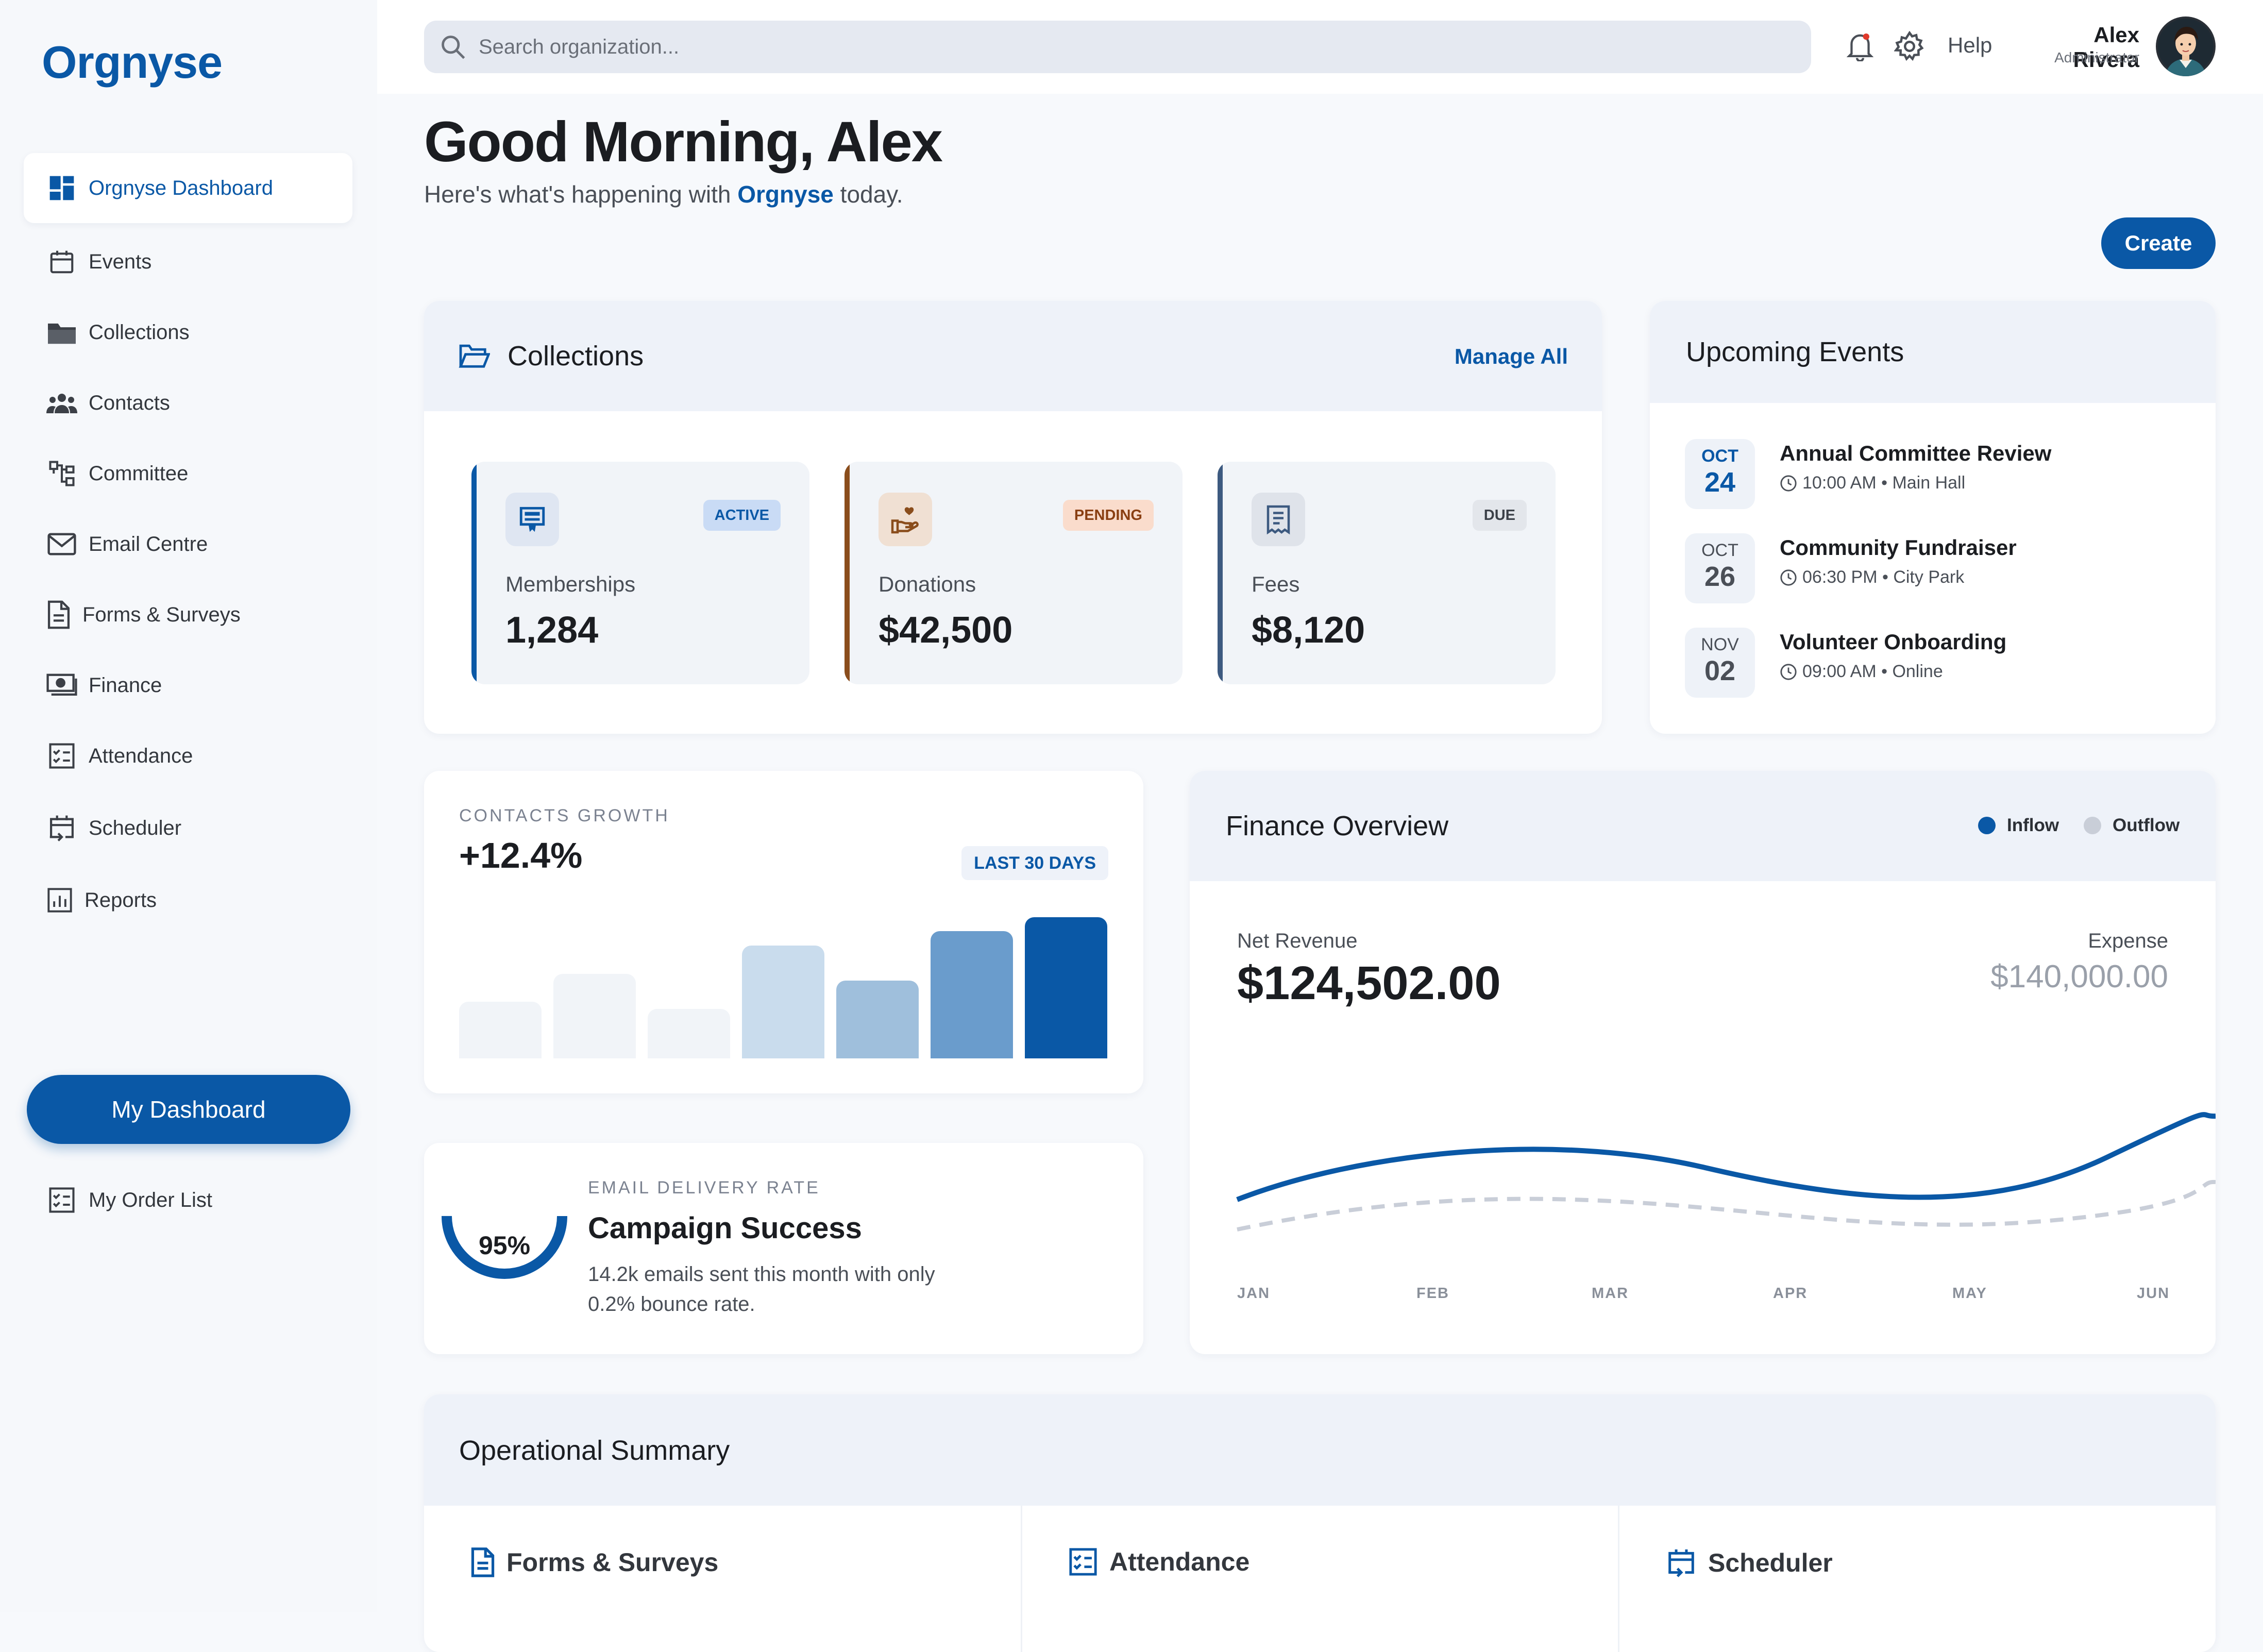 This screenshot has height=1652, width=2263. What do you see at coordinates (135, 827) in the screenshot?
I see `sidebar-item-label: Scheduler` at bounding box center [135, 827].